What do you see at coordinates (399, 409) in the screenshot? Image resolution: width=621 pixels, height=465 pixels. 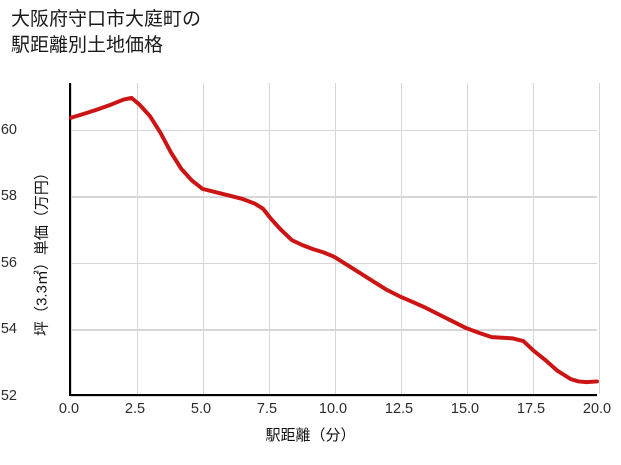 I see `x-axis-tick-label: 12.5` at bounding box center [399, 409].